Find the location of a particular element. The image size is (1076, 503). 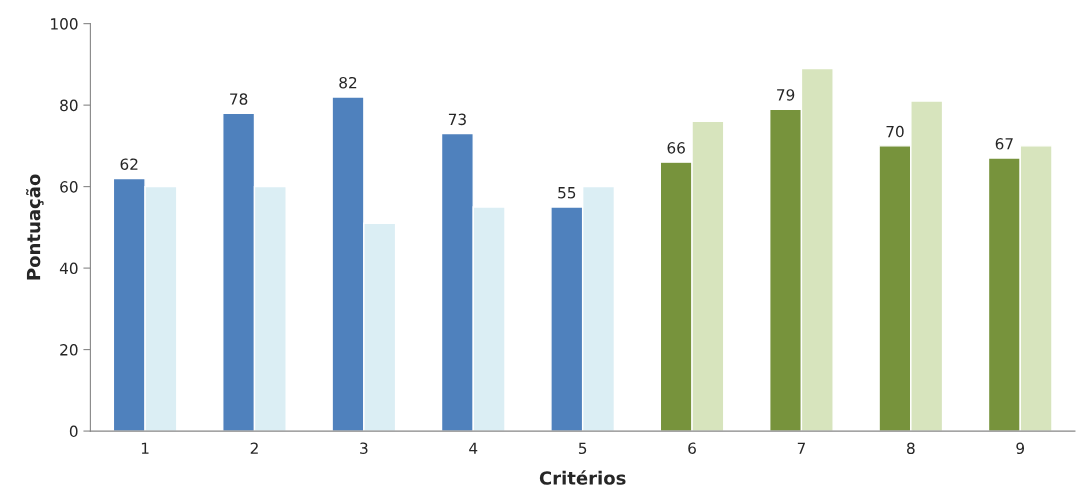

data-label: 70 is located at coordinates (895, 131).